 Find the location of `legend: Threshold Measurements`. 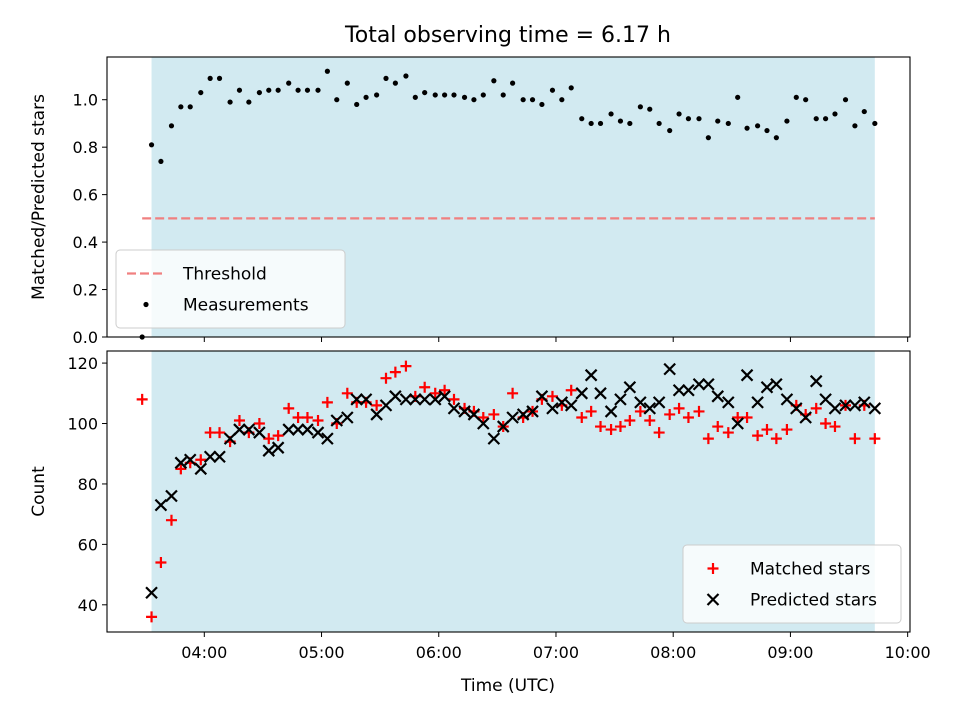

legend: Threshold Measurements is located at coordinates (230, 289).